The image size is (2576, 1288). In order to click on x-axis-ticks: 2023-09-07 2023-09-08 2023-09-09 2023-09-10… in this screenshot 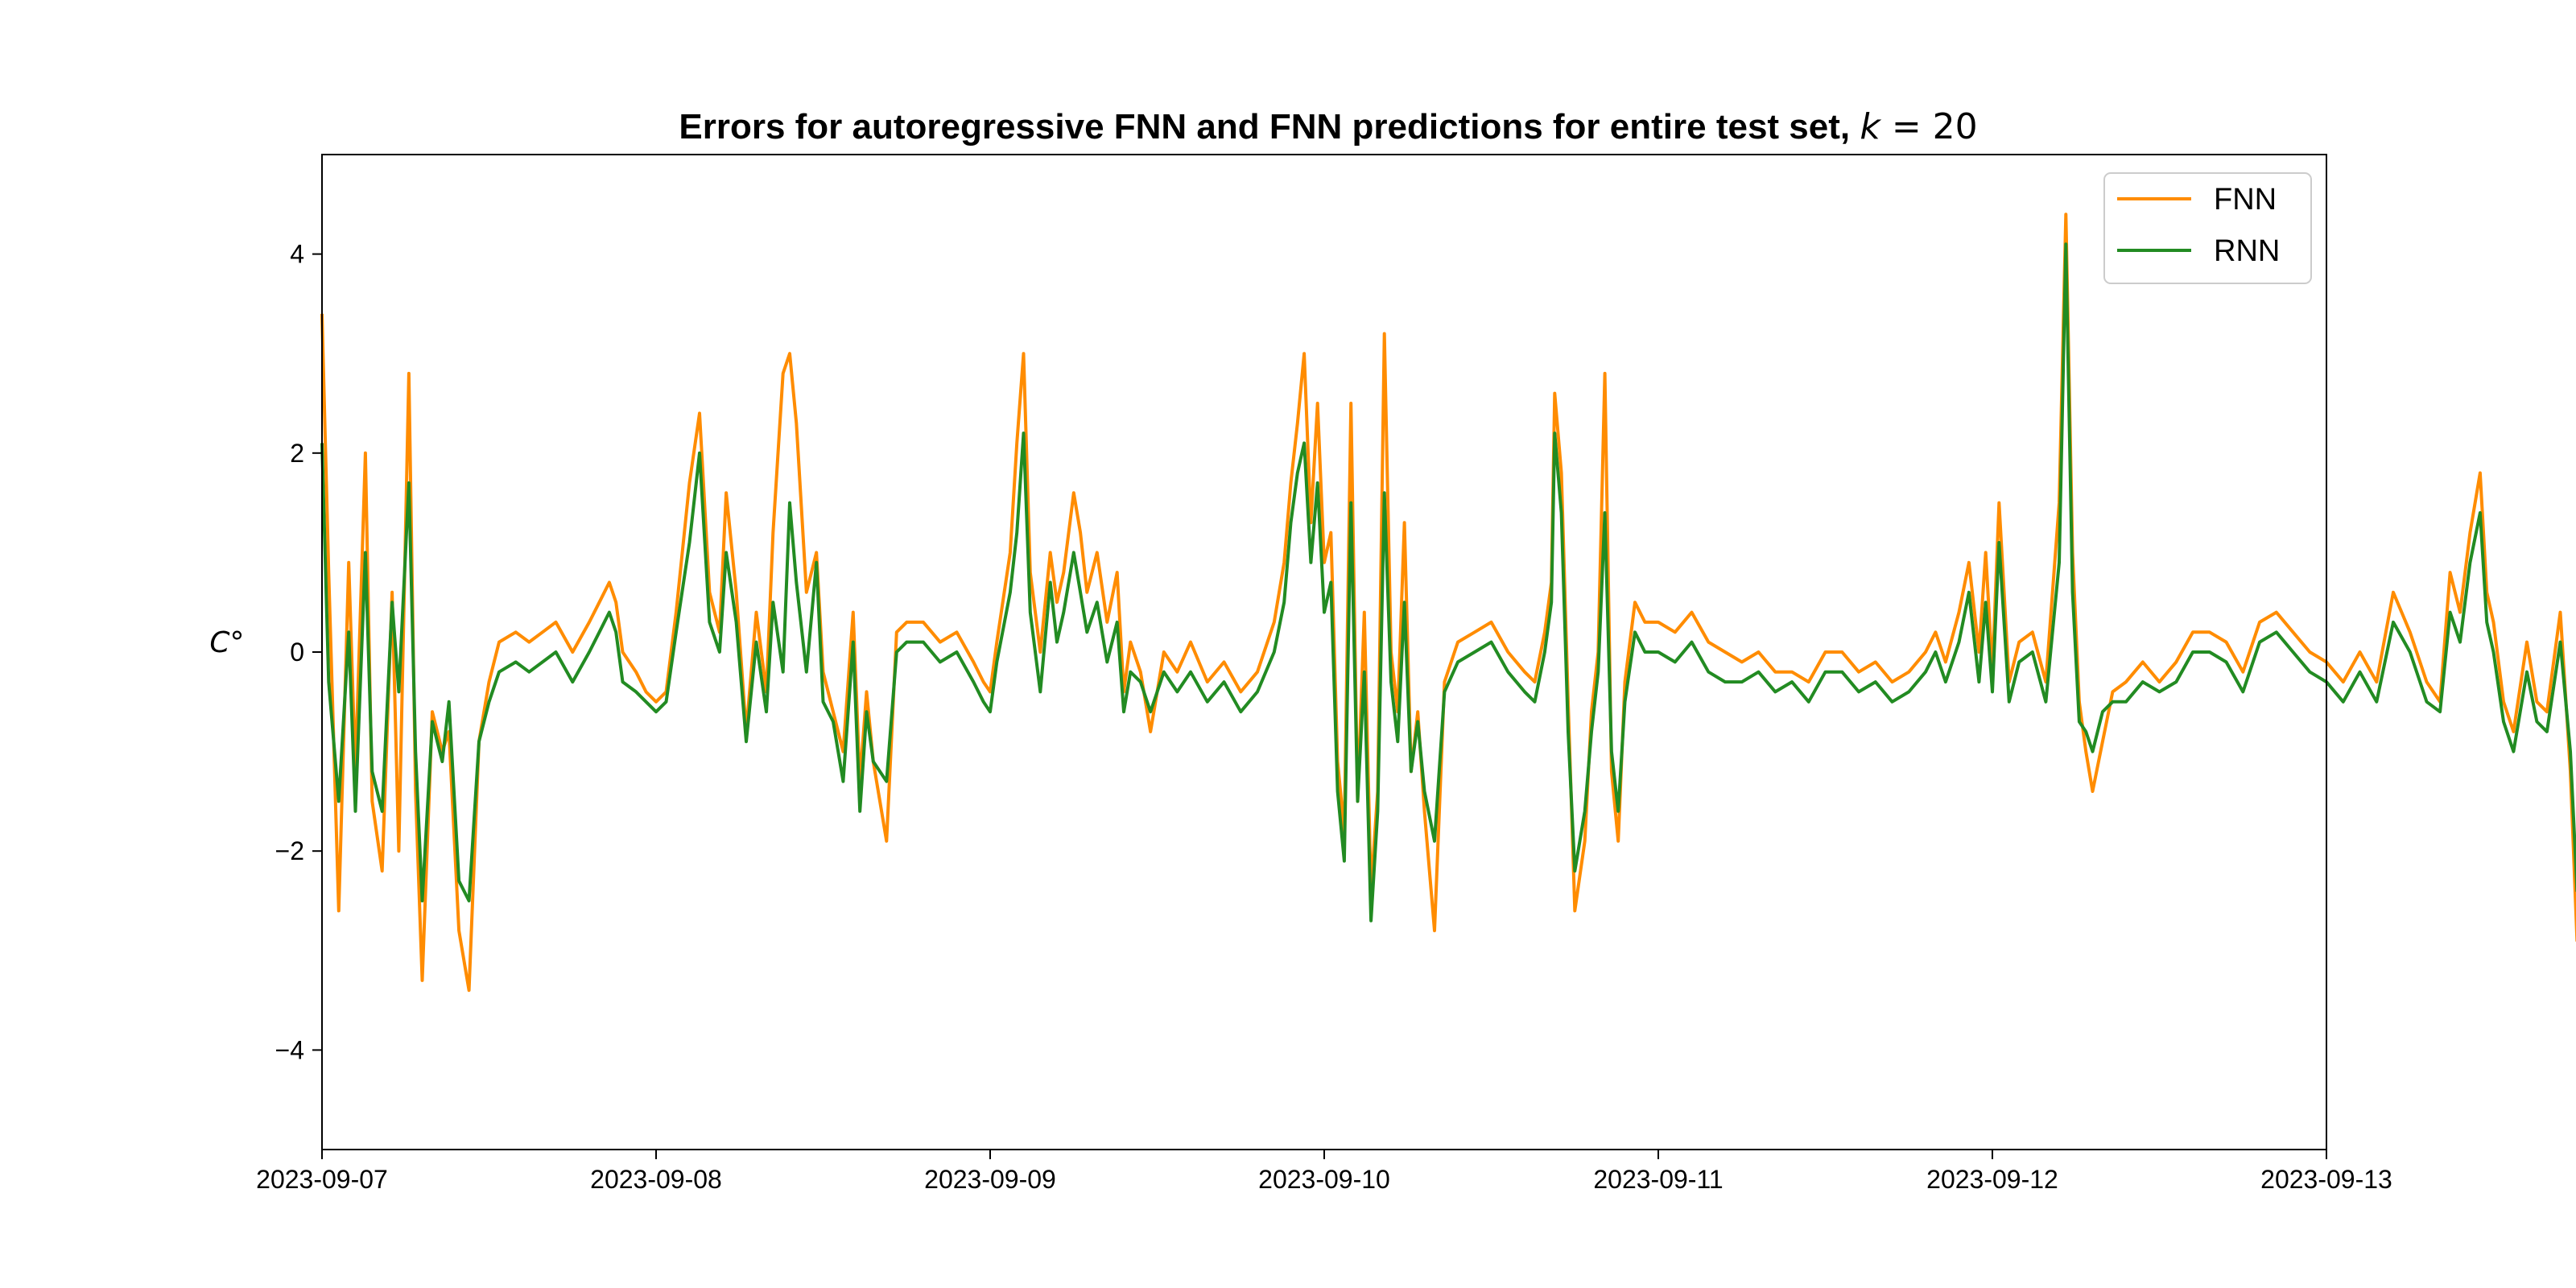, I will do `click(1324, 1172)`.